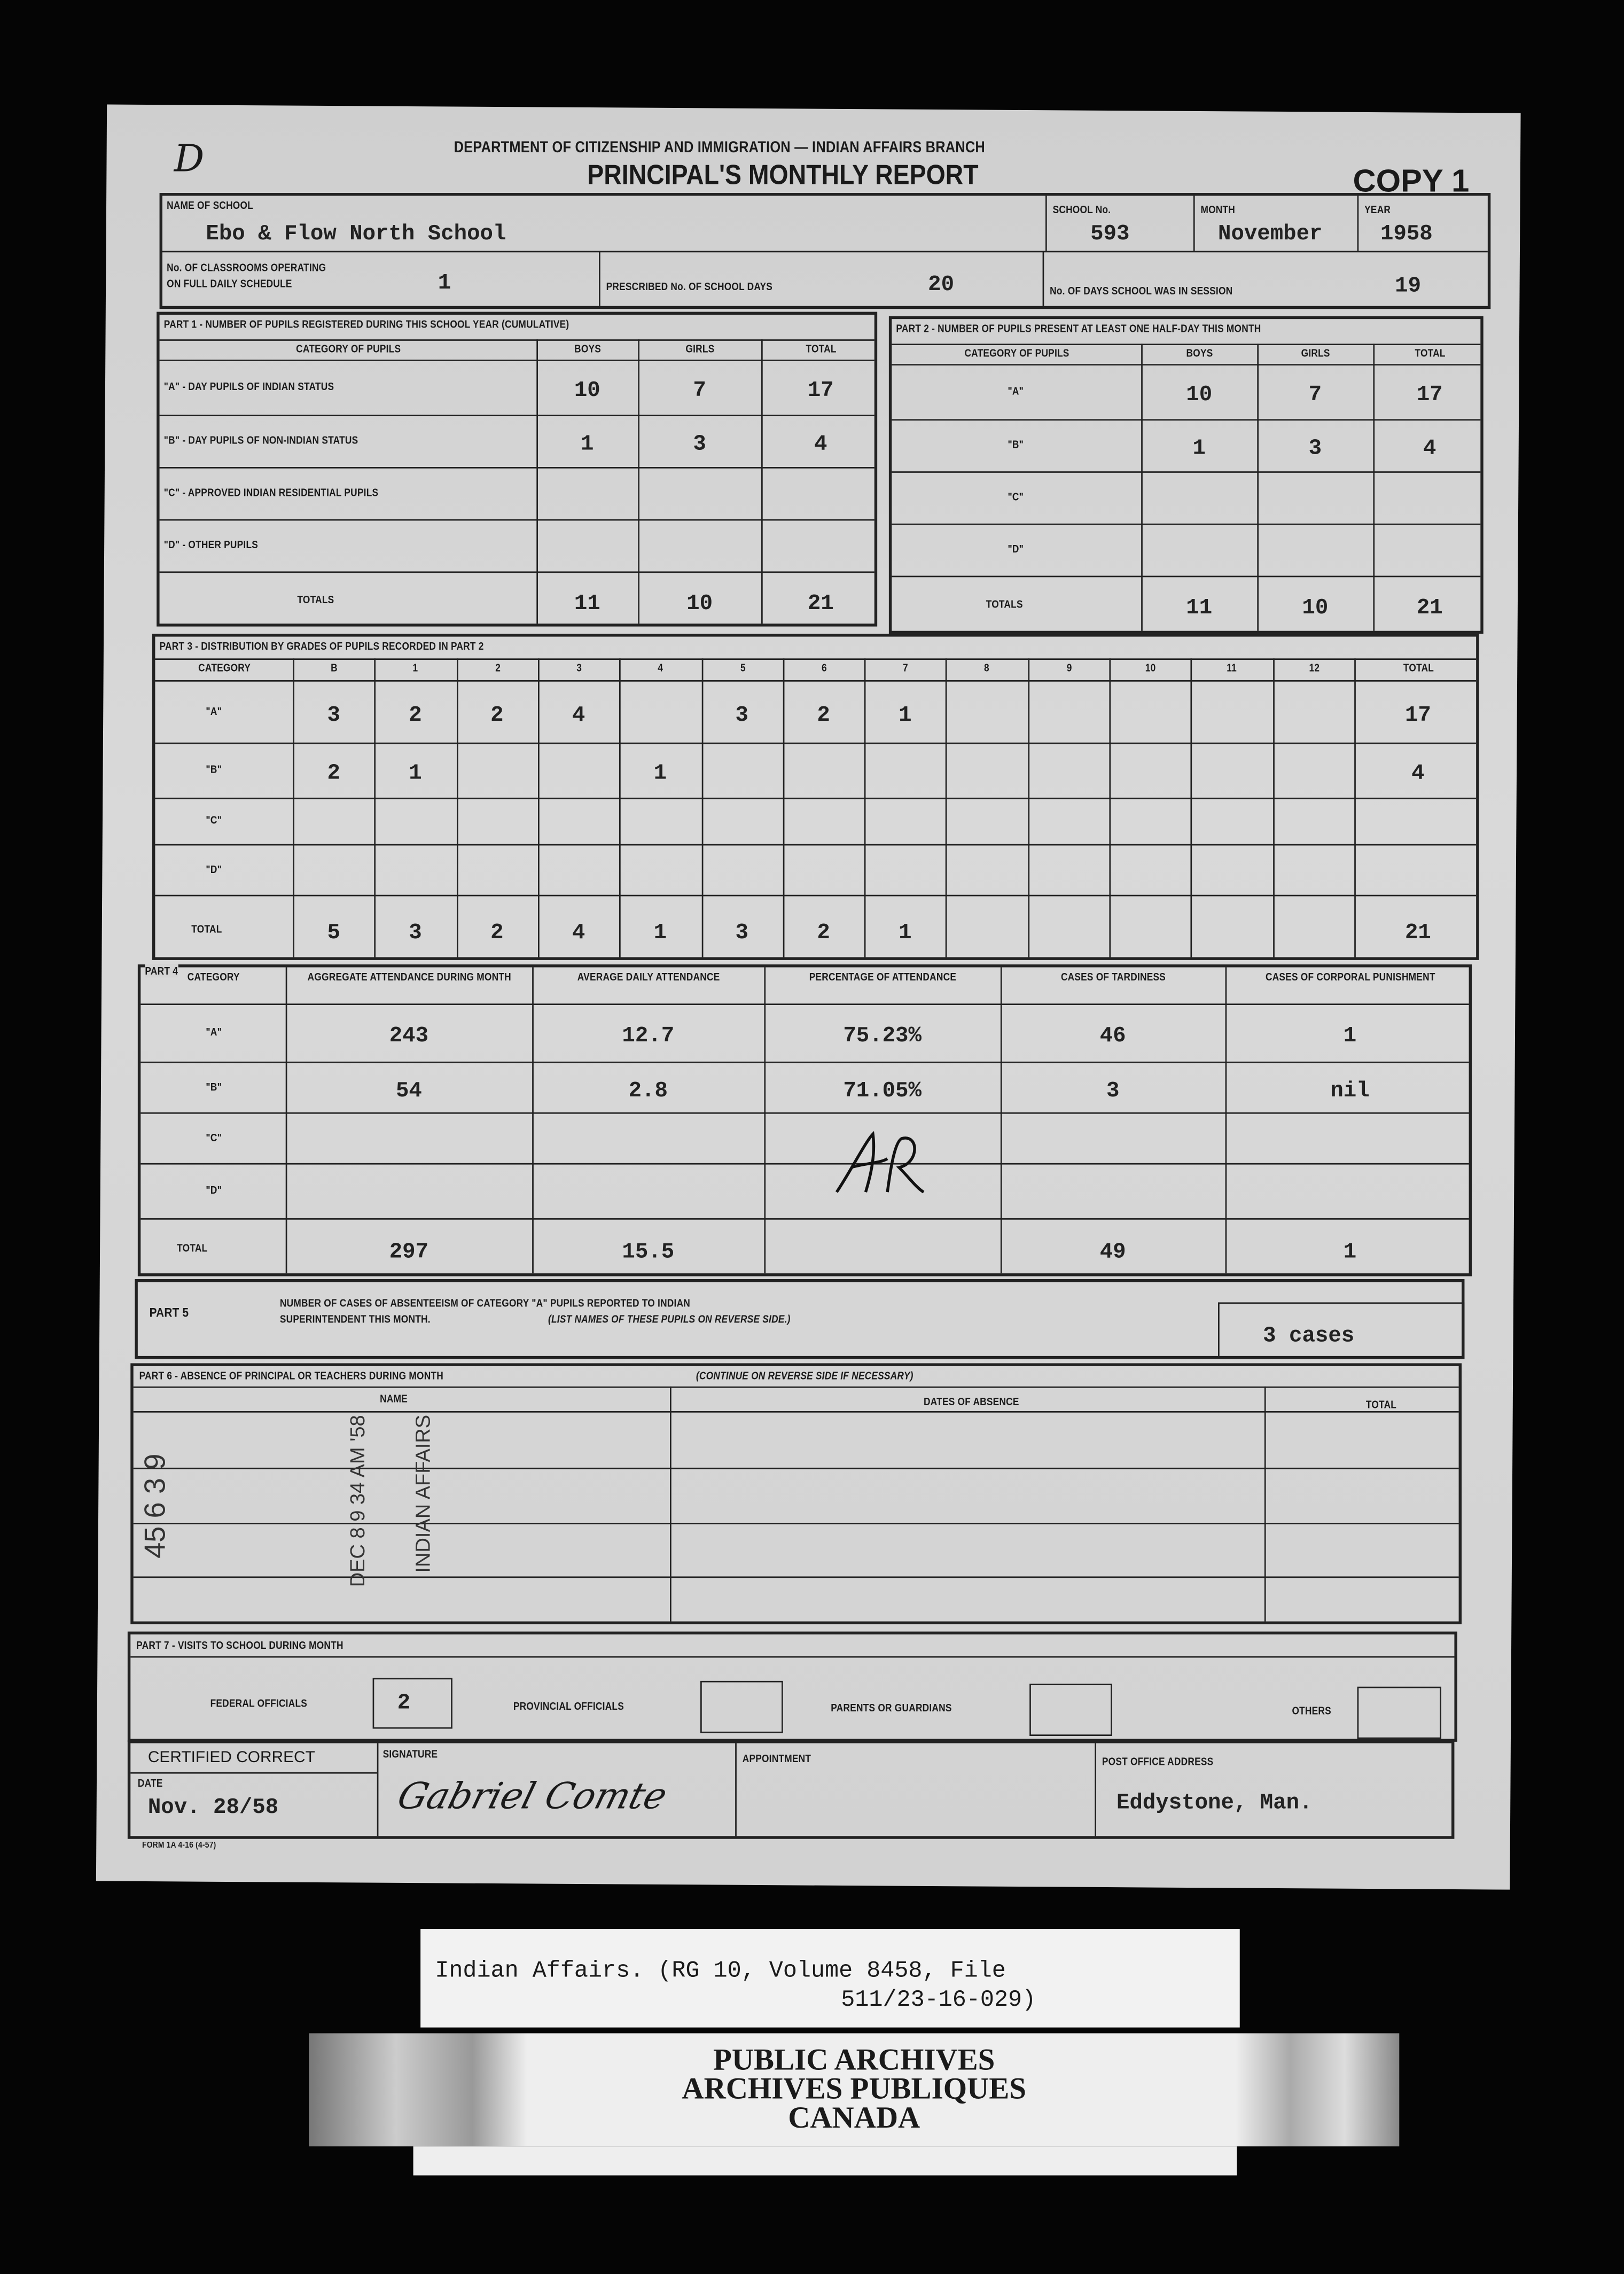 The width and height of the screenshot is (1624, 2274). I want to click on column-header: 12, so click(1314, 668).